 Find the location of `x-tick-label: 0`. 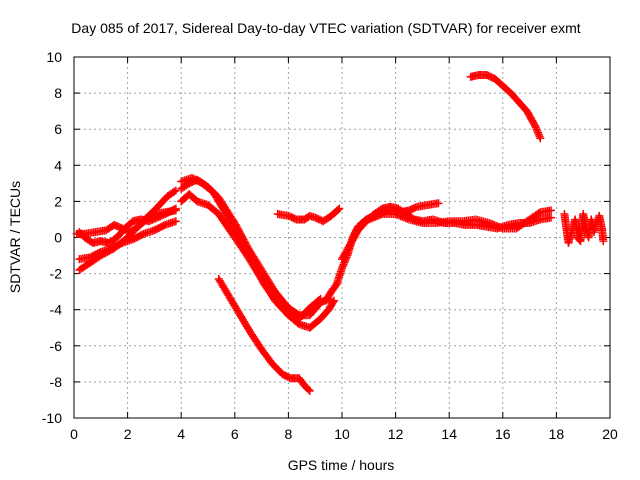

x-tick-label: 0 is located at coordinates (74, 434).